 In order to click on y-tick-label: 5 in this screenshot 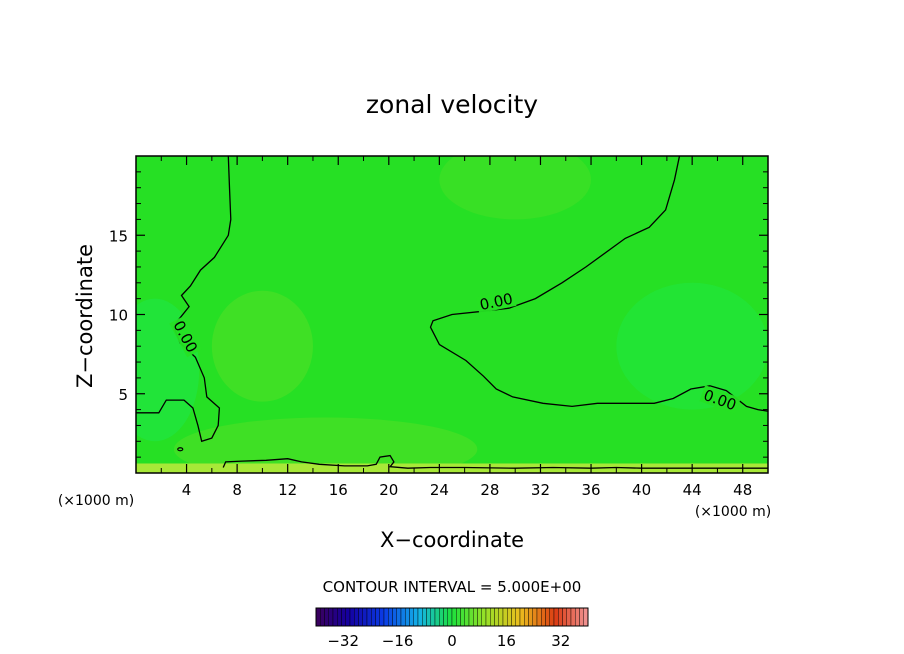, I will do `click(123, 395)`.